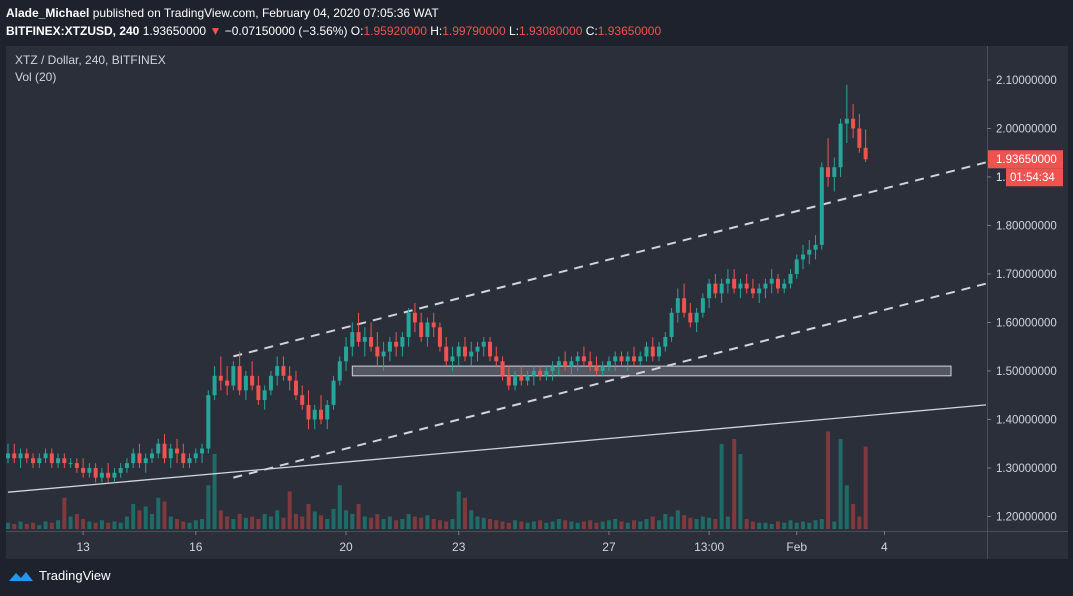 This screenshot has width=1073, height=596. I want to click on footer: TradingView, so click(536, 577).